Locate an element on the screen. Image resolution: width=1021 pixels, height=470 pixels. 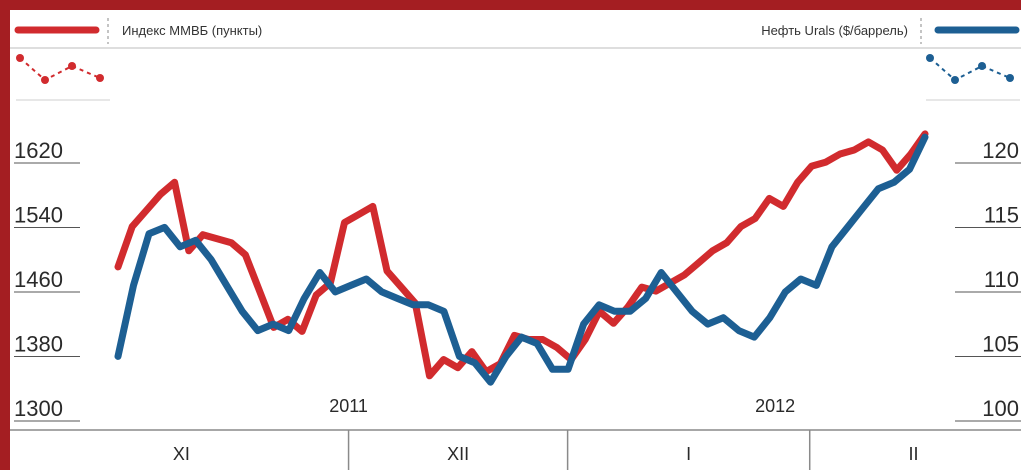
trend-icon-left is located at coordinates (63, 77).